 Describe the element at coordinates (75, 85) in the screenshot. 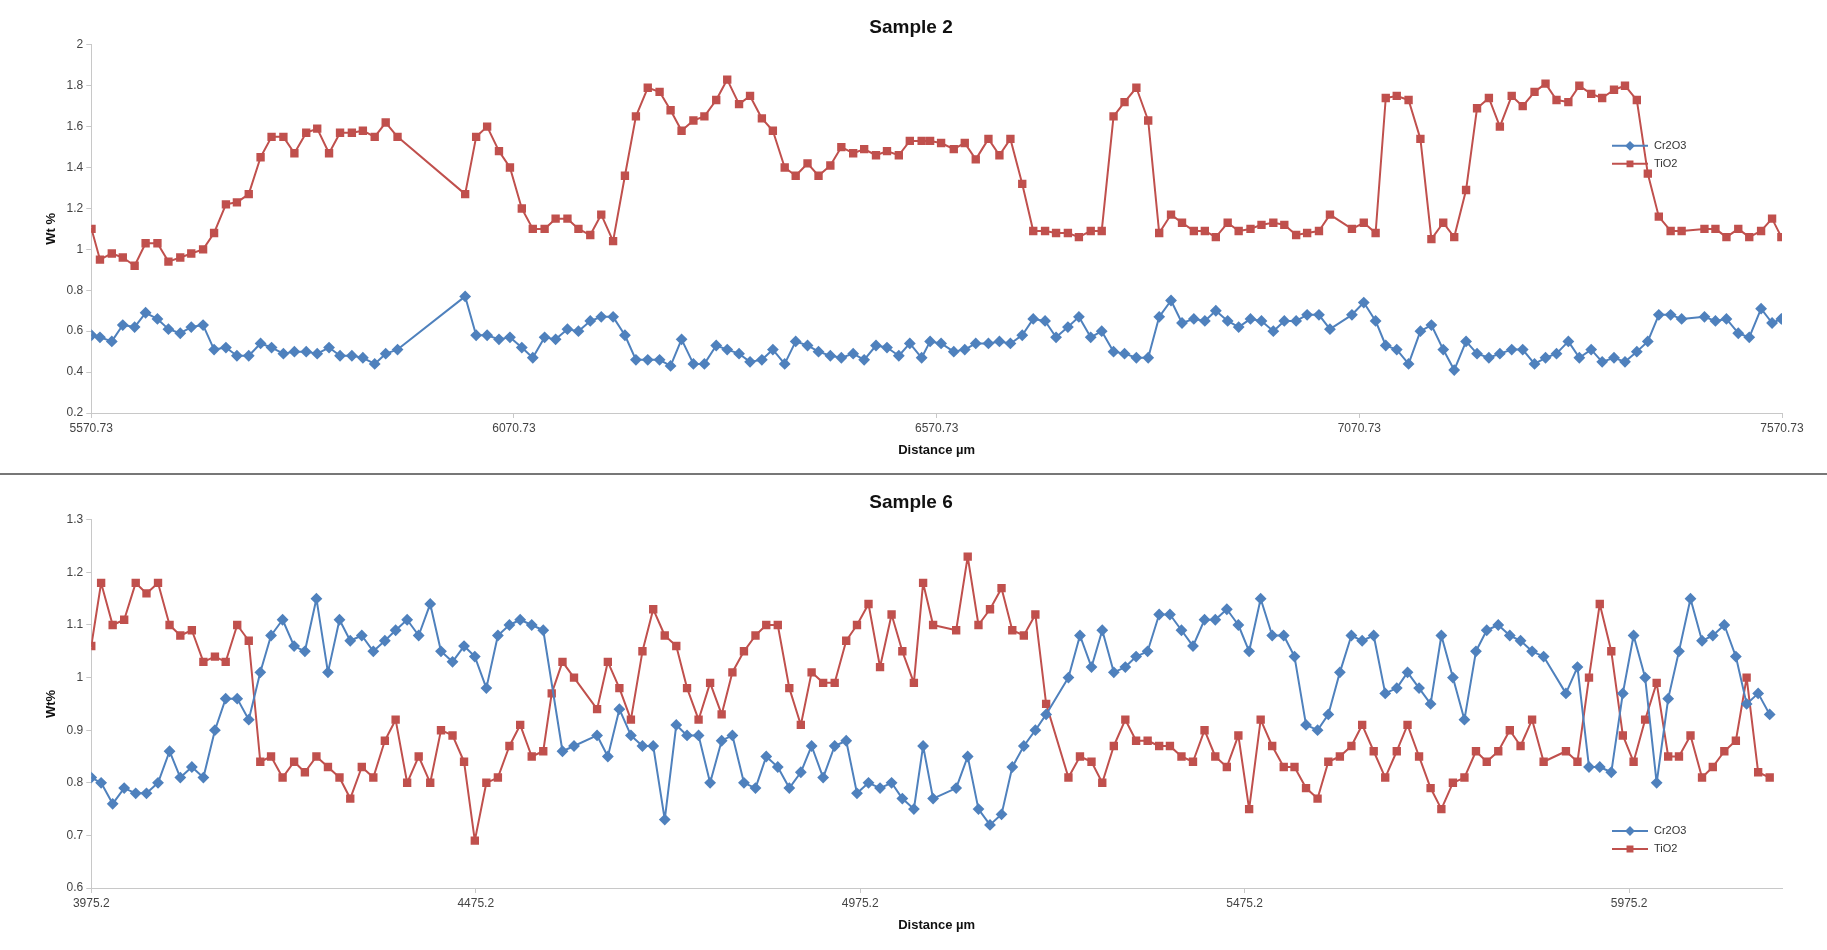

I see `y-tick-label: 1.8` at that location.